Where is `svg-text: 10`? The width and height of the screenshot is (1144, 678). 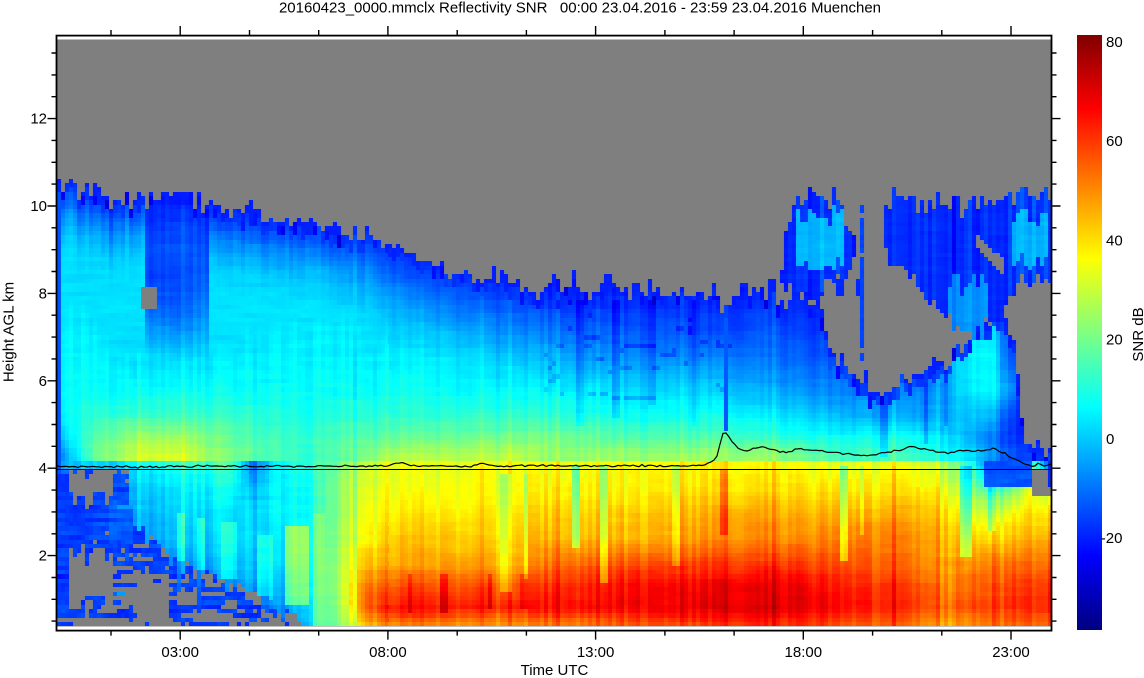 svg-text: 10 is located at coordinates (38, 206).